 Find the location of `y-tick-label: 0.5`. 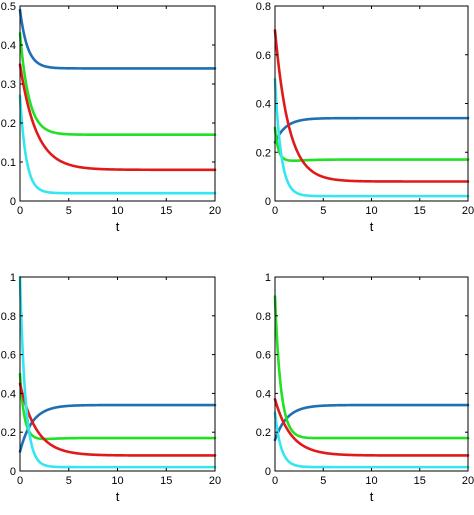

y-tick-label: 0.5 is located at coordinates (8, 7).